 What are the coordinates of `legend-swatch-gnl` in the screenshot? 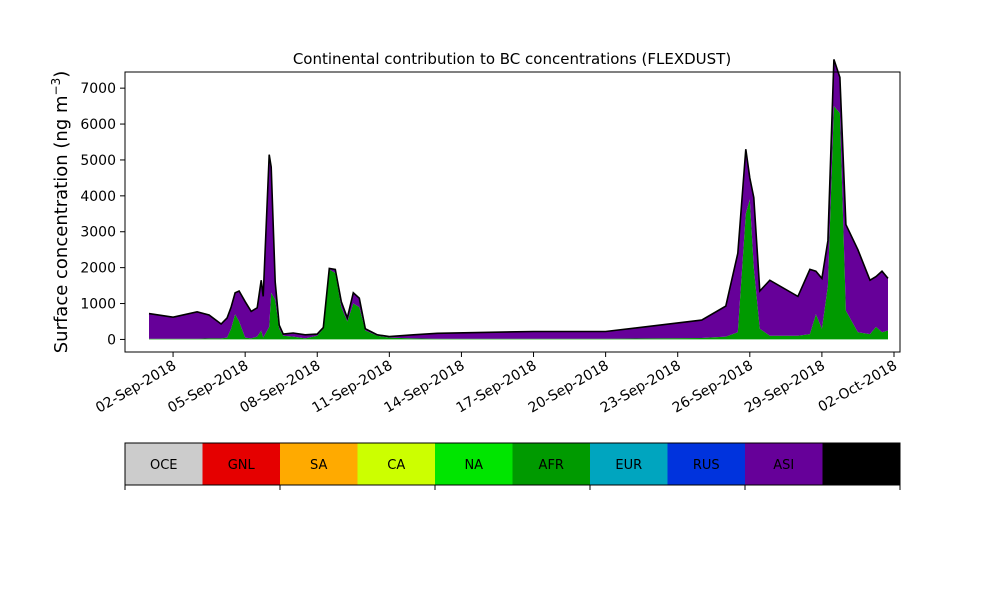 It's located at (241, 464).